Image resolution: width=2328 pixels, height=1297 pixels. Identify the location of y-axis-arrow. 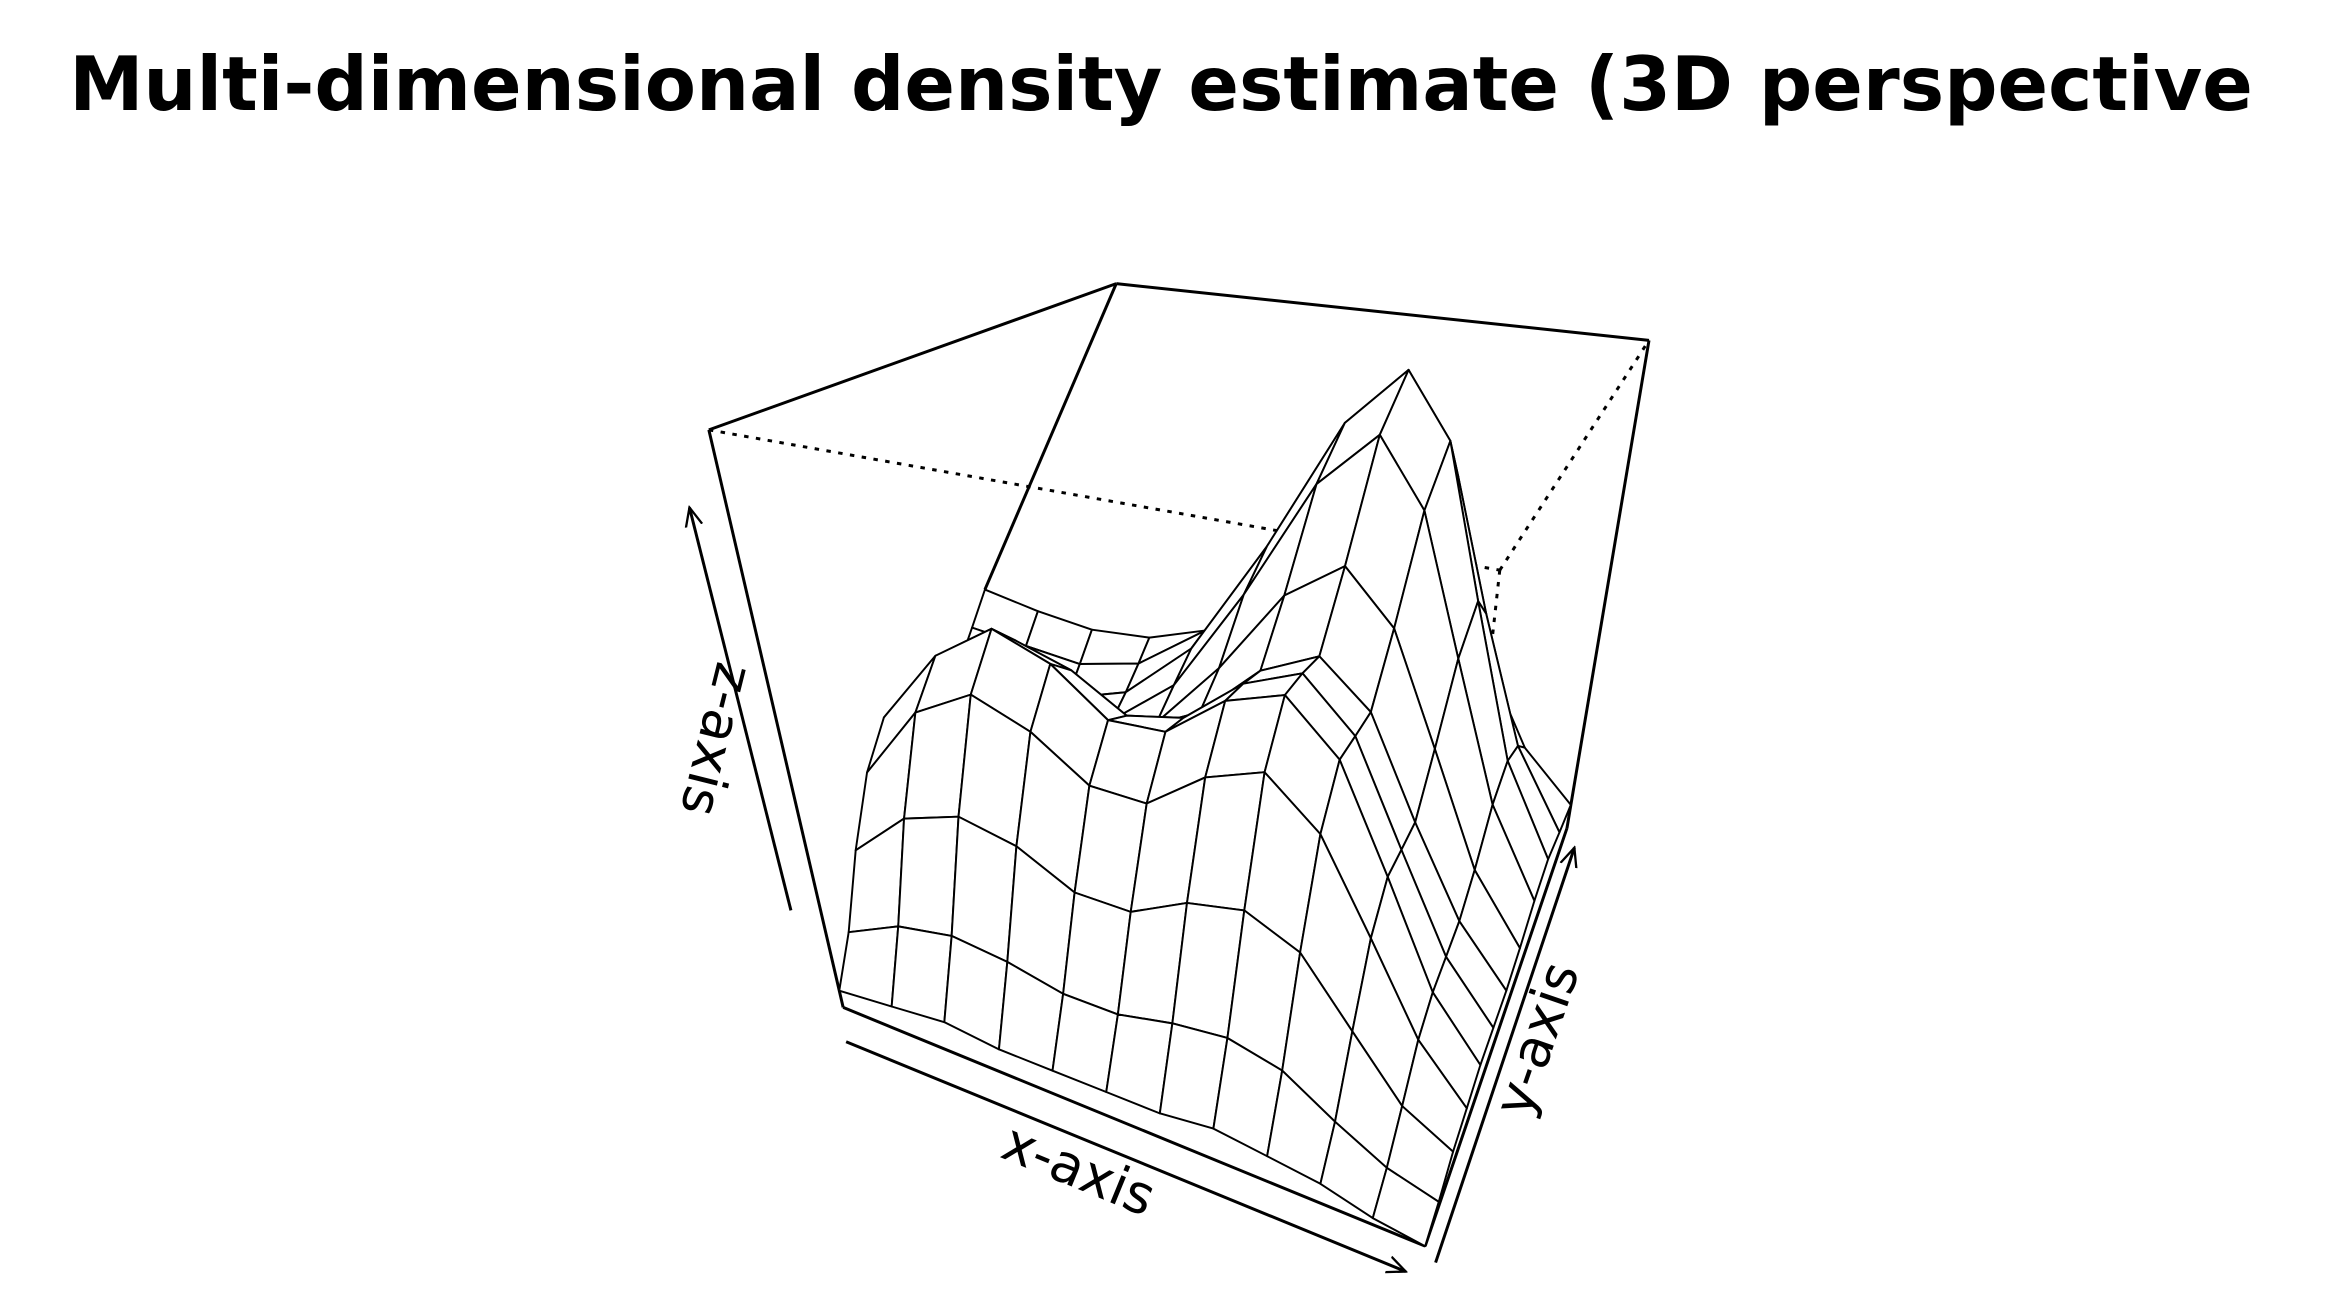
(1504, 1056).